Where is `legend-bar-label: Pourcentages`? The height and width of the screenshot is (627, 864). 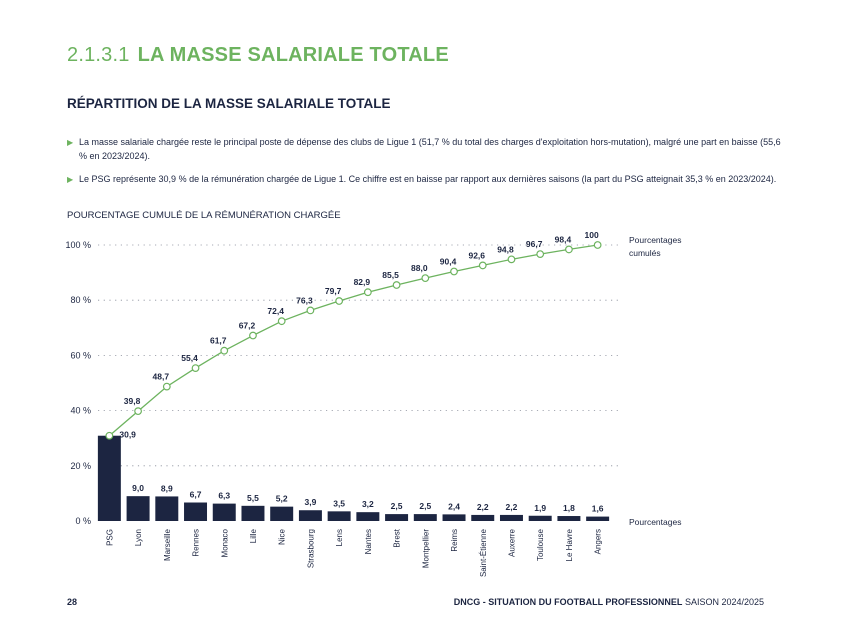
legend-bar-label: Pourcentages is located at coordinates (655, 522).